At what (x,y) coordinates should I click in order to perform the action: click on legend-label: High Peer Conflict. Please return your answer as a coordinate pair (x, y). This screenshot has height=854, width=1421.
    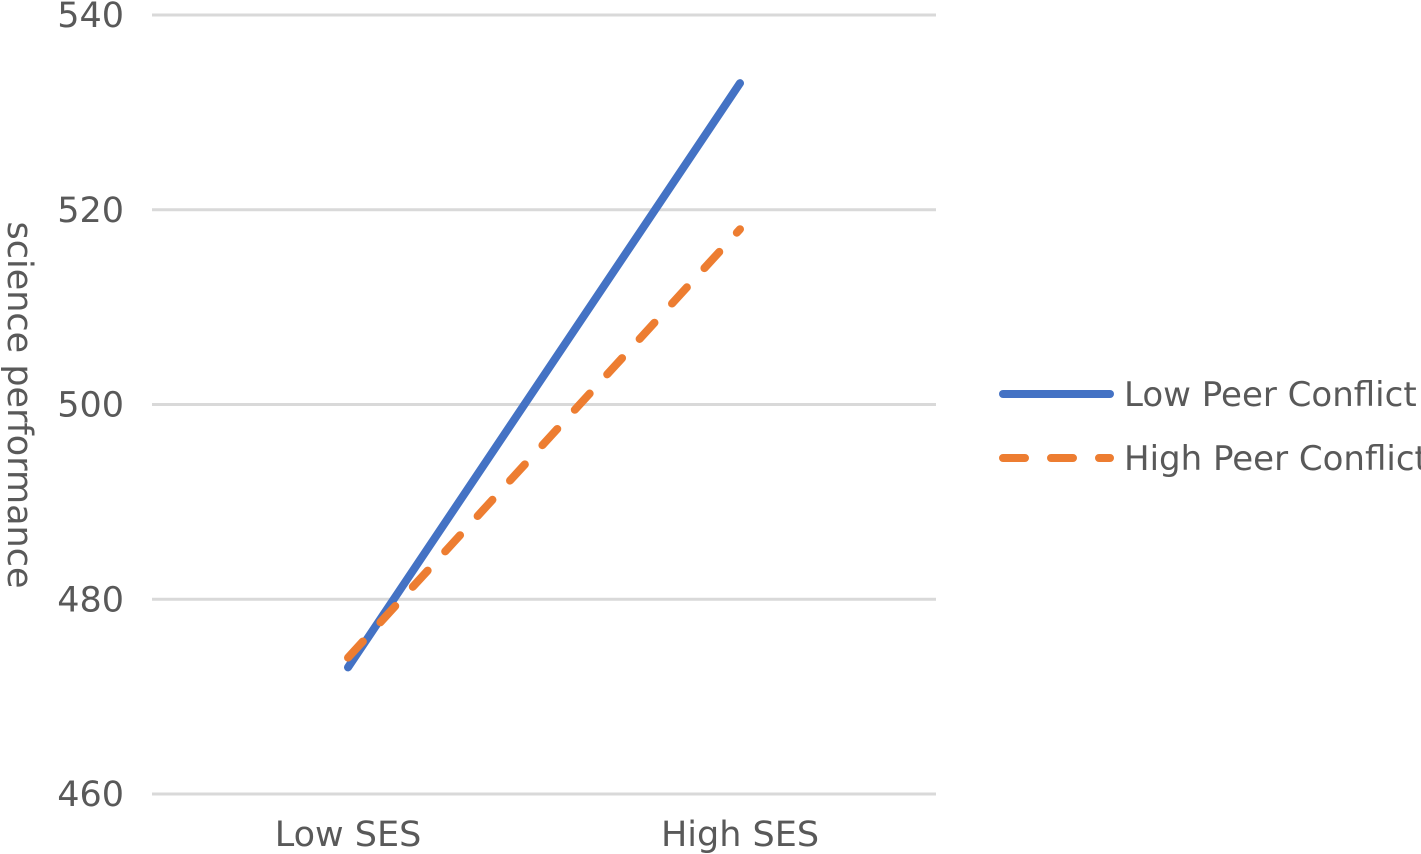
    Looking at the image, I should click on (1272, 459).